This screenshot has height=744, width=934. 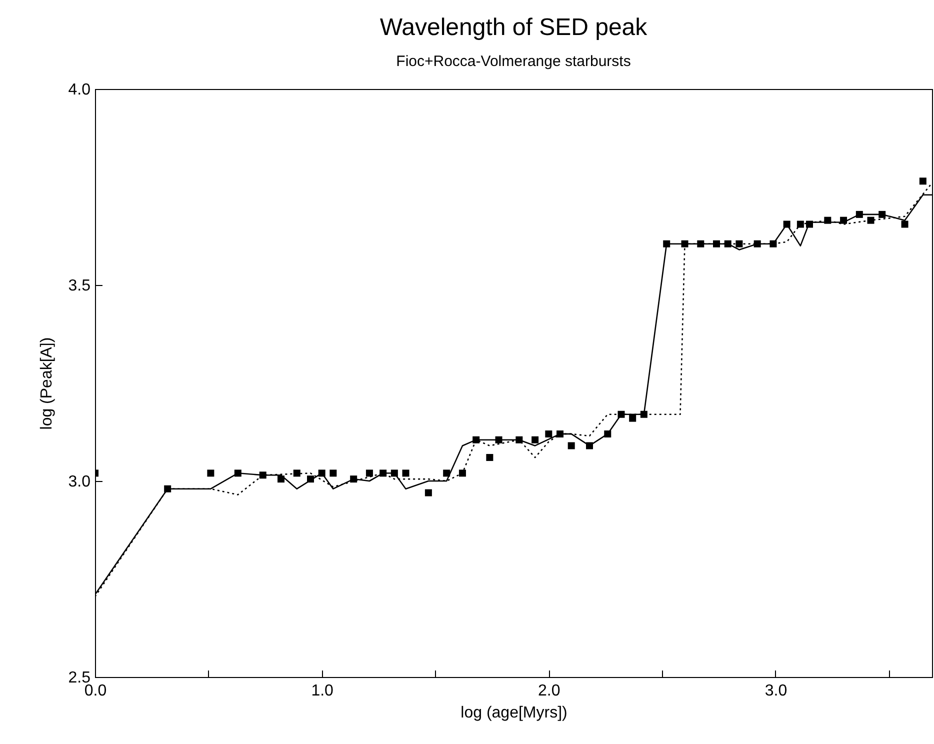 What do you see at coordinates (776, 691) in the screenshot?
I see `x-tick-label: 3.0` at bounding box center [776, 691].